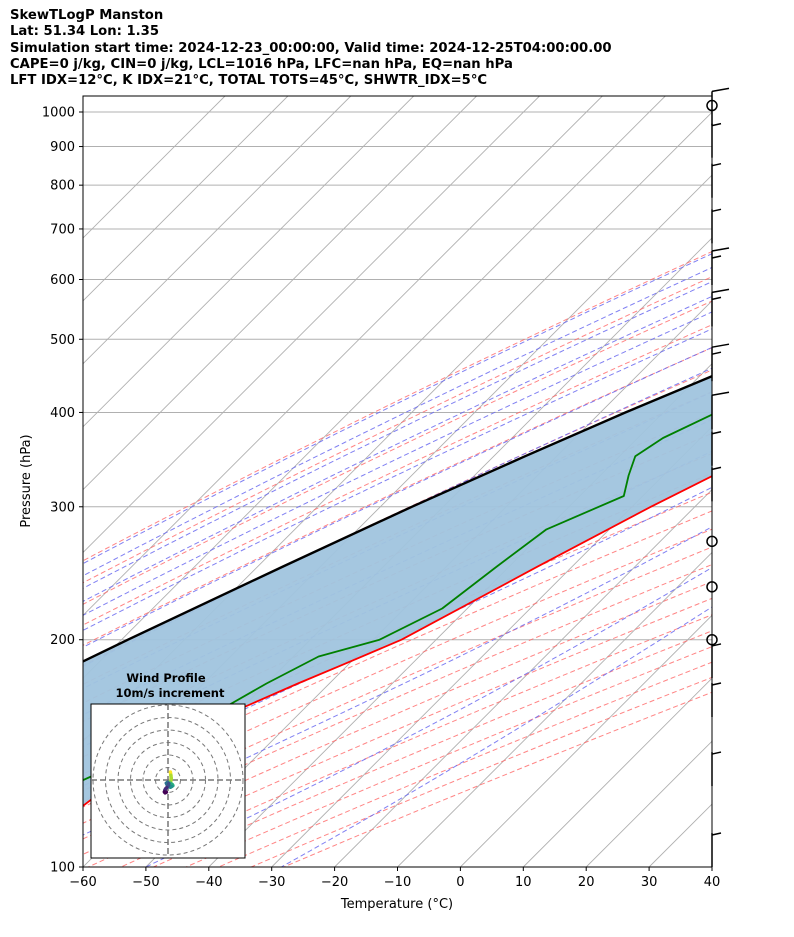  I want to click on y-tick-label: 300, so click(62, 507).